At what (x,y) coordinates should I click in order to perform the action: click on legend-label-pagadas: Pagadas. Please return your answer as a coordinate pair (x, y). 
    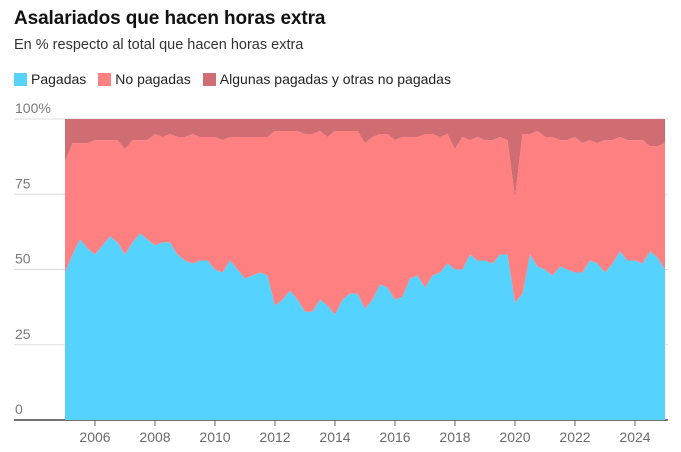
    Looking at the image, I should click on (59, 79).